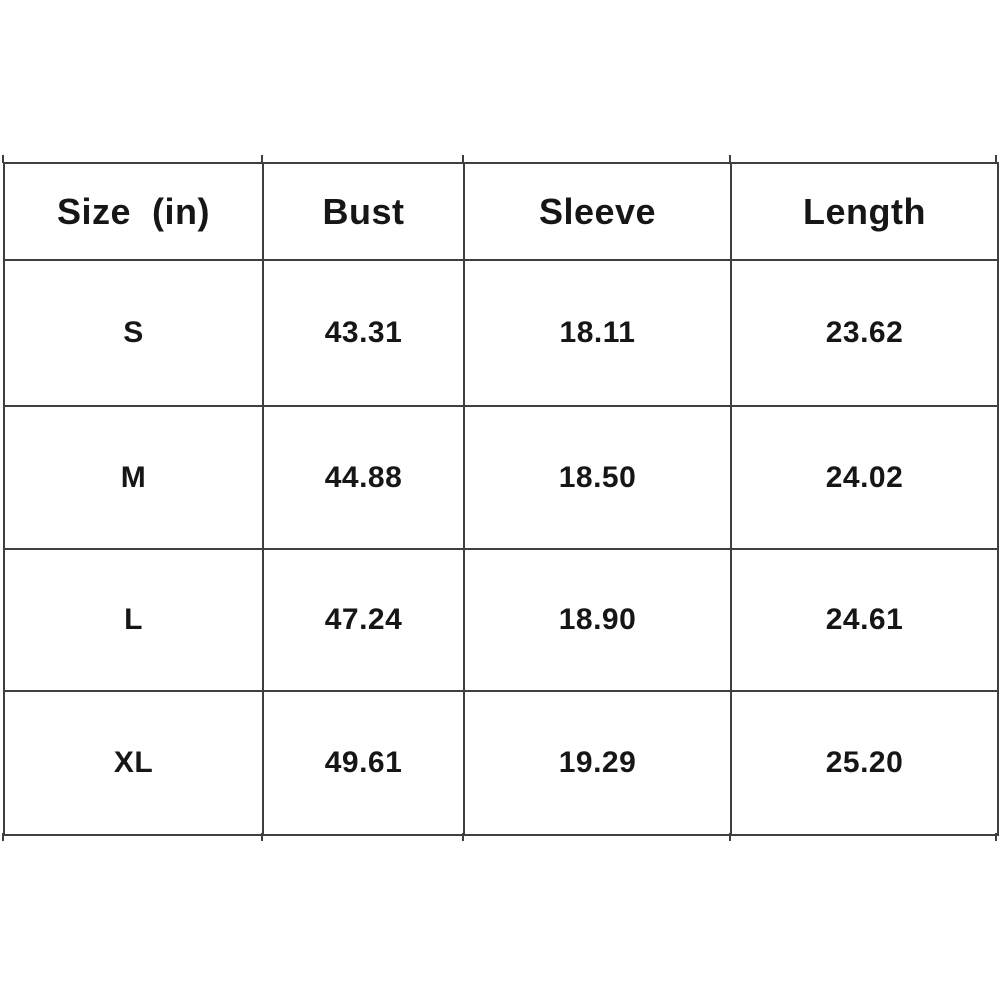  I want to click on table-row-xl: XL 49.61 19.29 25.20, so click(501, 763).